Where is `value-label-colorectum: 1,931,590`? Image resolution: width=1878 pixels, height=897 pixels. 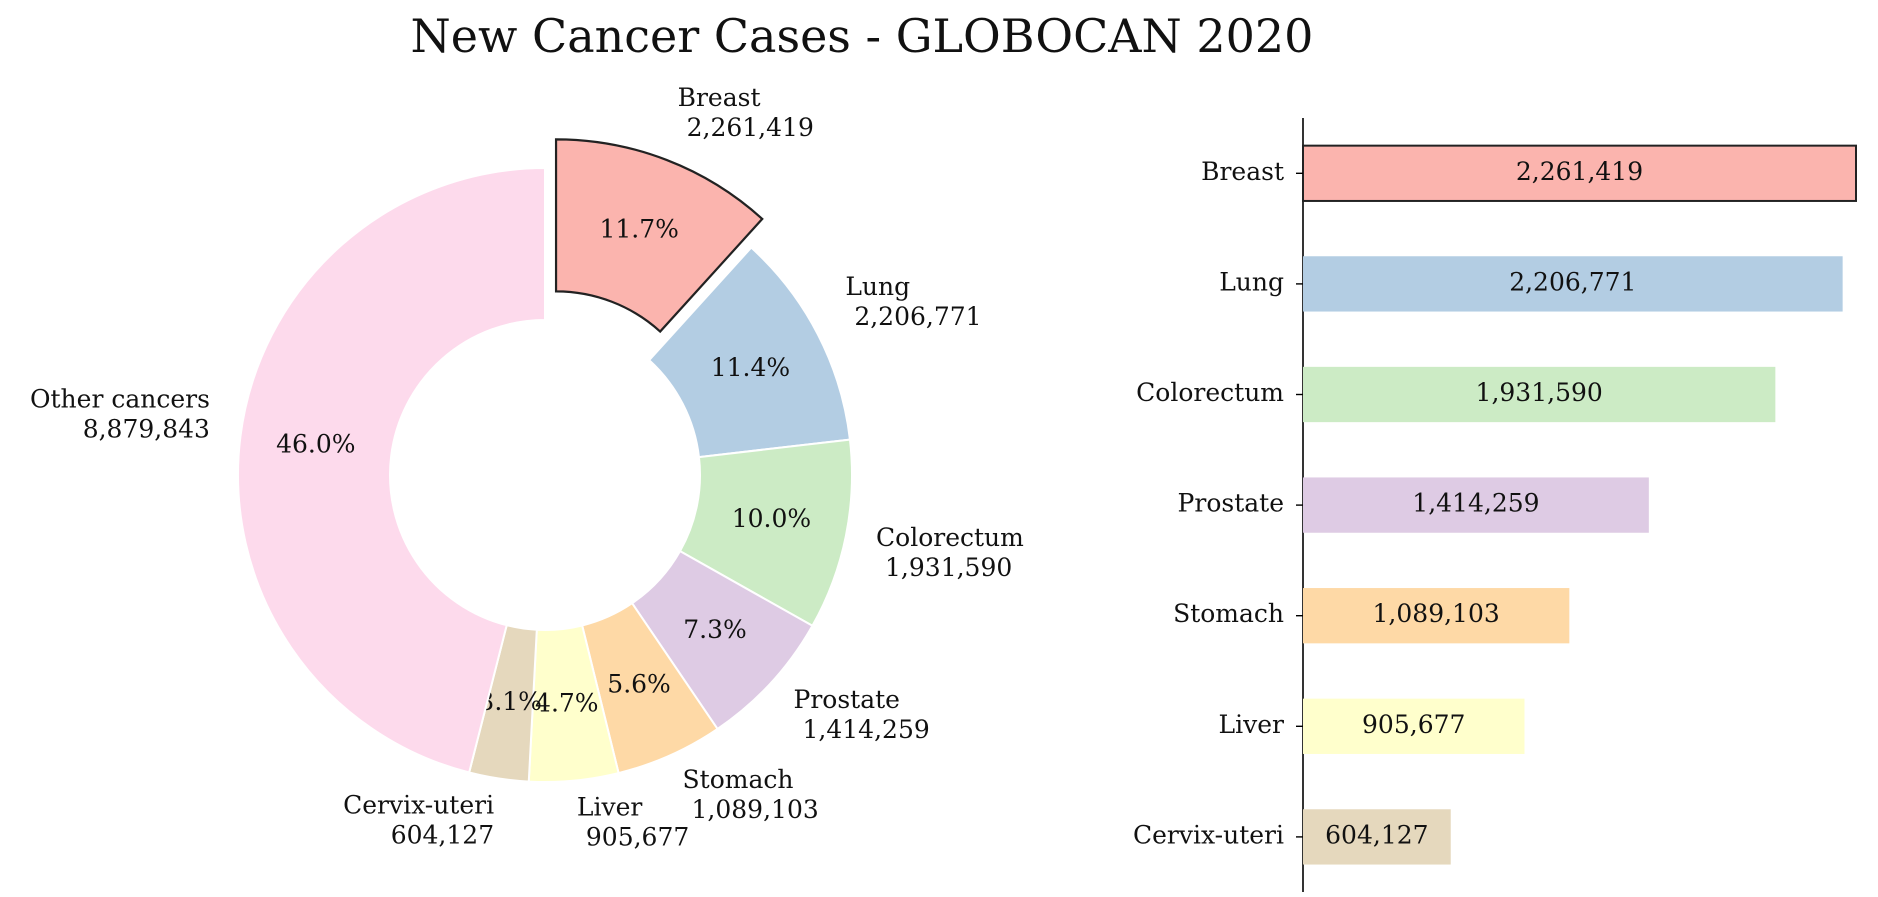 value-label-colorectum: 1,931,590 is located at coordinates (948, 567).